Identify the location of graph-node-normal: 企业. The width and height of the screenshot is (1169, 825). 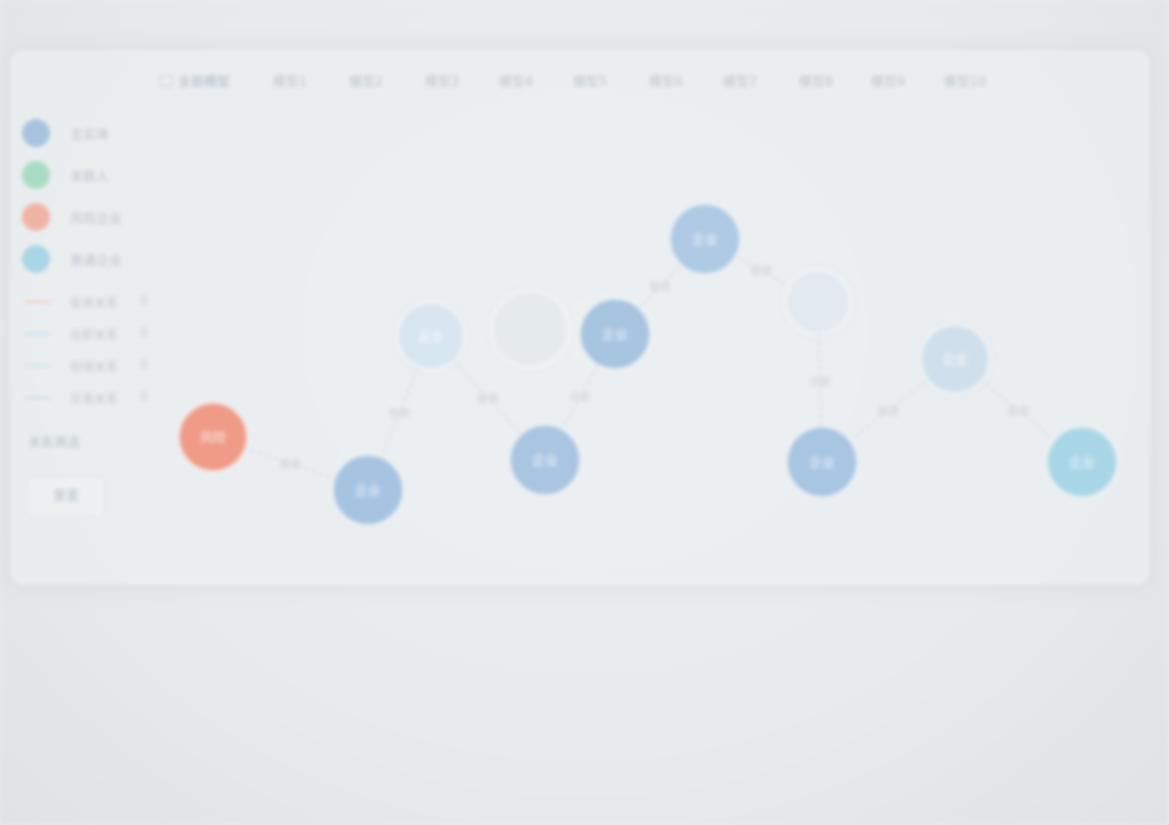
(1082, 462).